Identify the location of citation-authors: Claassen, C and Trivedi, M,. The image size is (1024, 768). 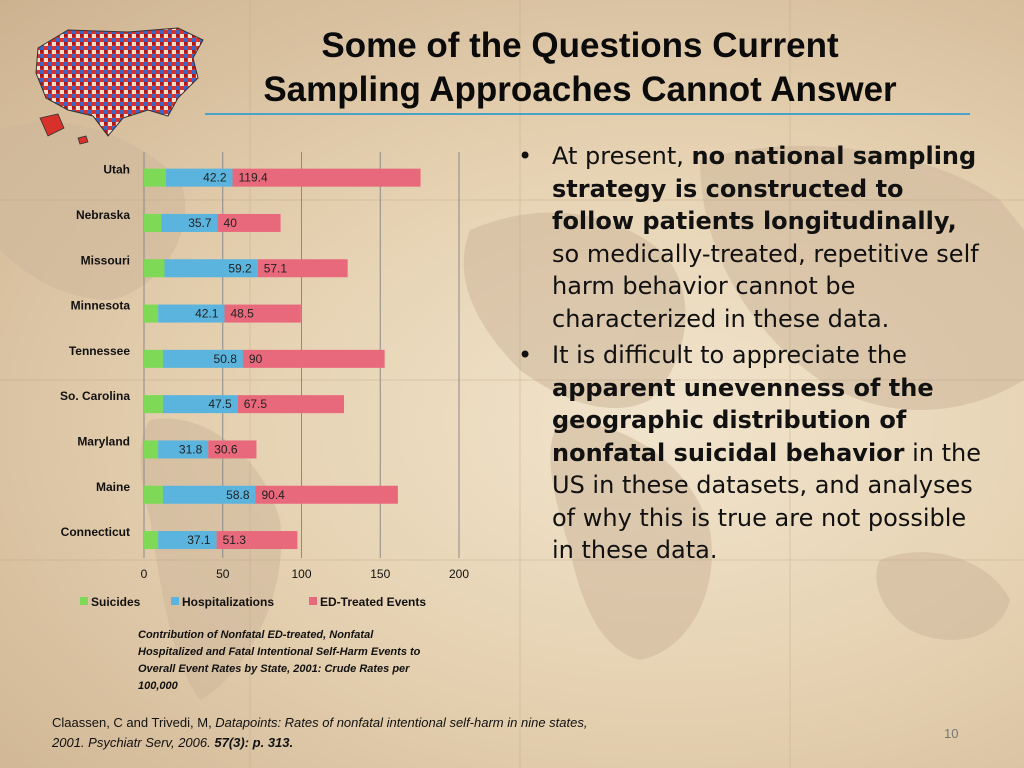
(134, 722).